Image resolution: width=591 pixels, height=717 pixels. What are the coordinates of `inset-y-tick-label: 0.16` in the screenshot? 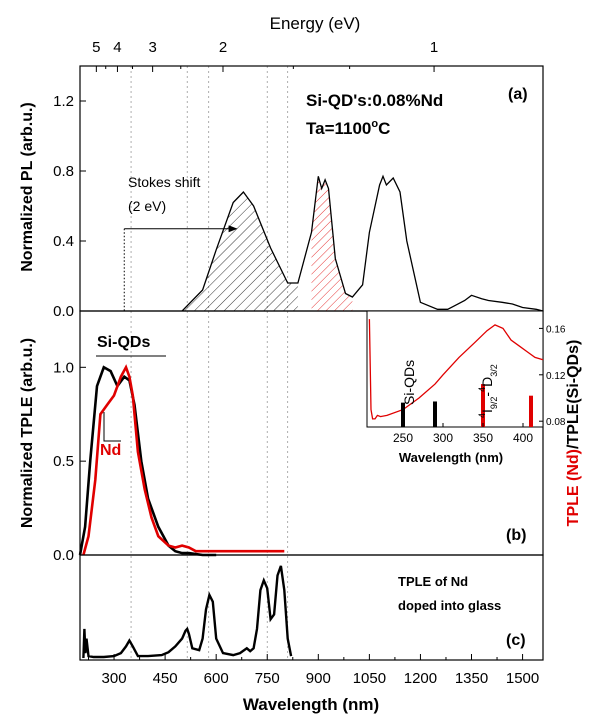 It's located at (556, 329).